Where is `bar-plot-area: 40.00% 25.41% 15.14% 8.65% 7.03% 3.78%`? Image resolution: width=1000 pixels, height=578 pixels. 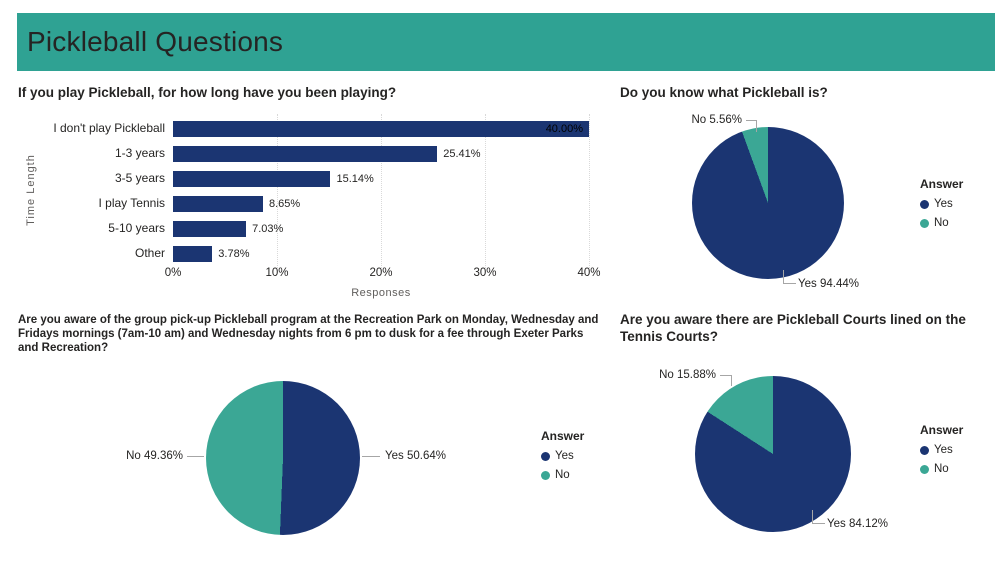
bar-plot-area: 40.00% 25.41% 15.14% 8.65% 7.03% 3.78% is located at coordinates (381, 191).